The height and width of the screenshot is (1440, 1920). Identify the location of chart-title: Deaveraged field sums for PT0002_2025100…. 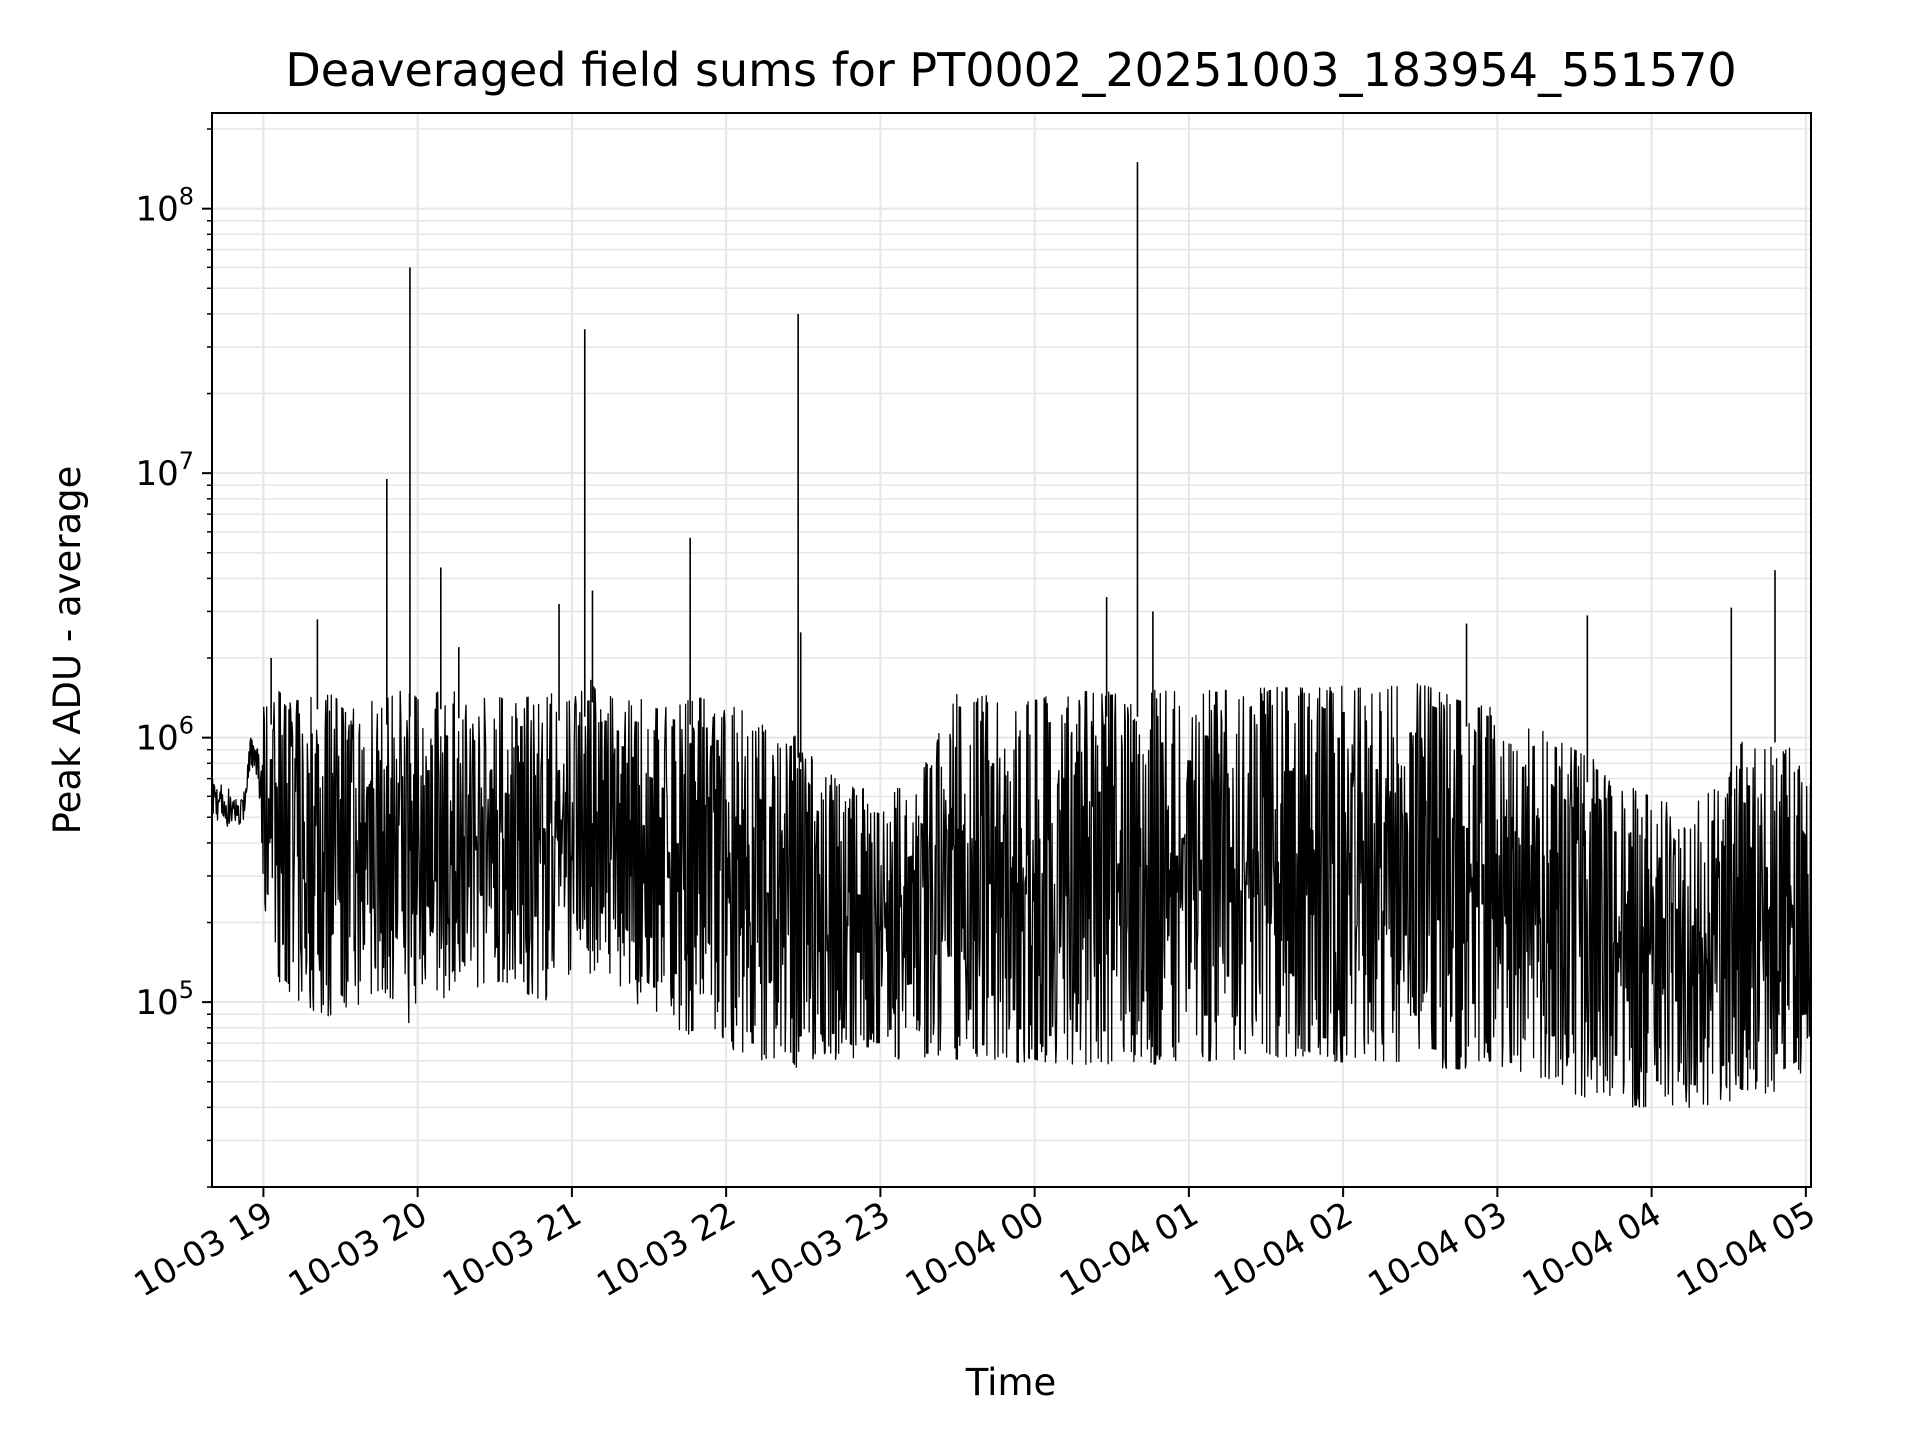
(1010, 70).